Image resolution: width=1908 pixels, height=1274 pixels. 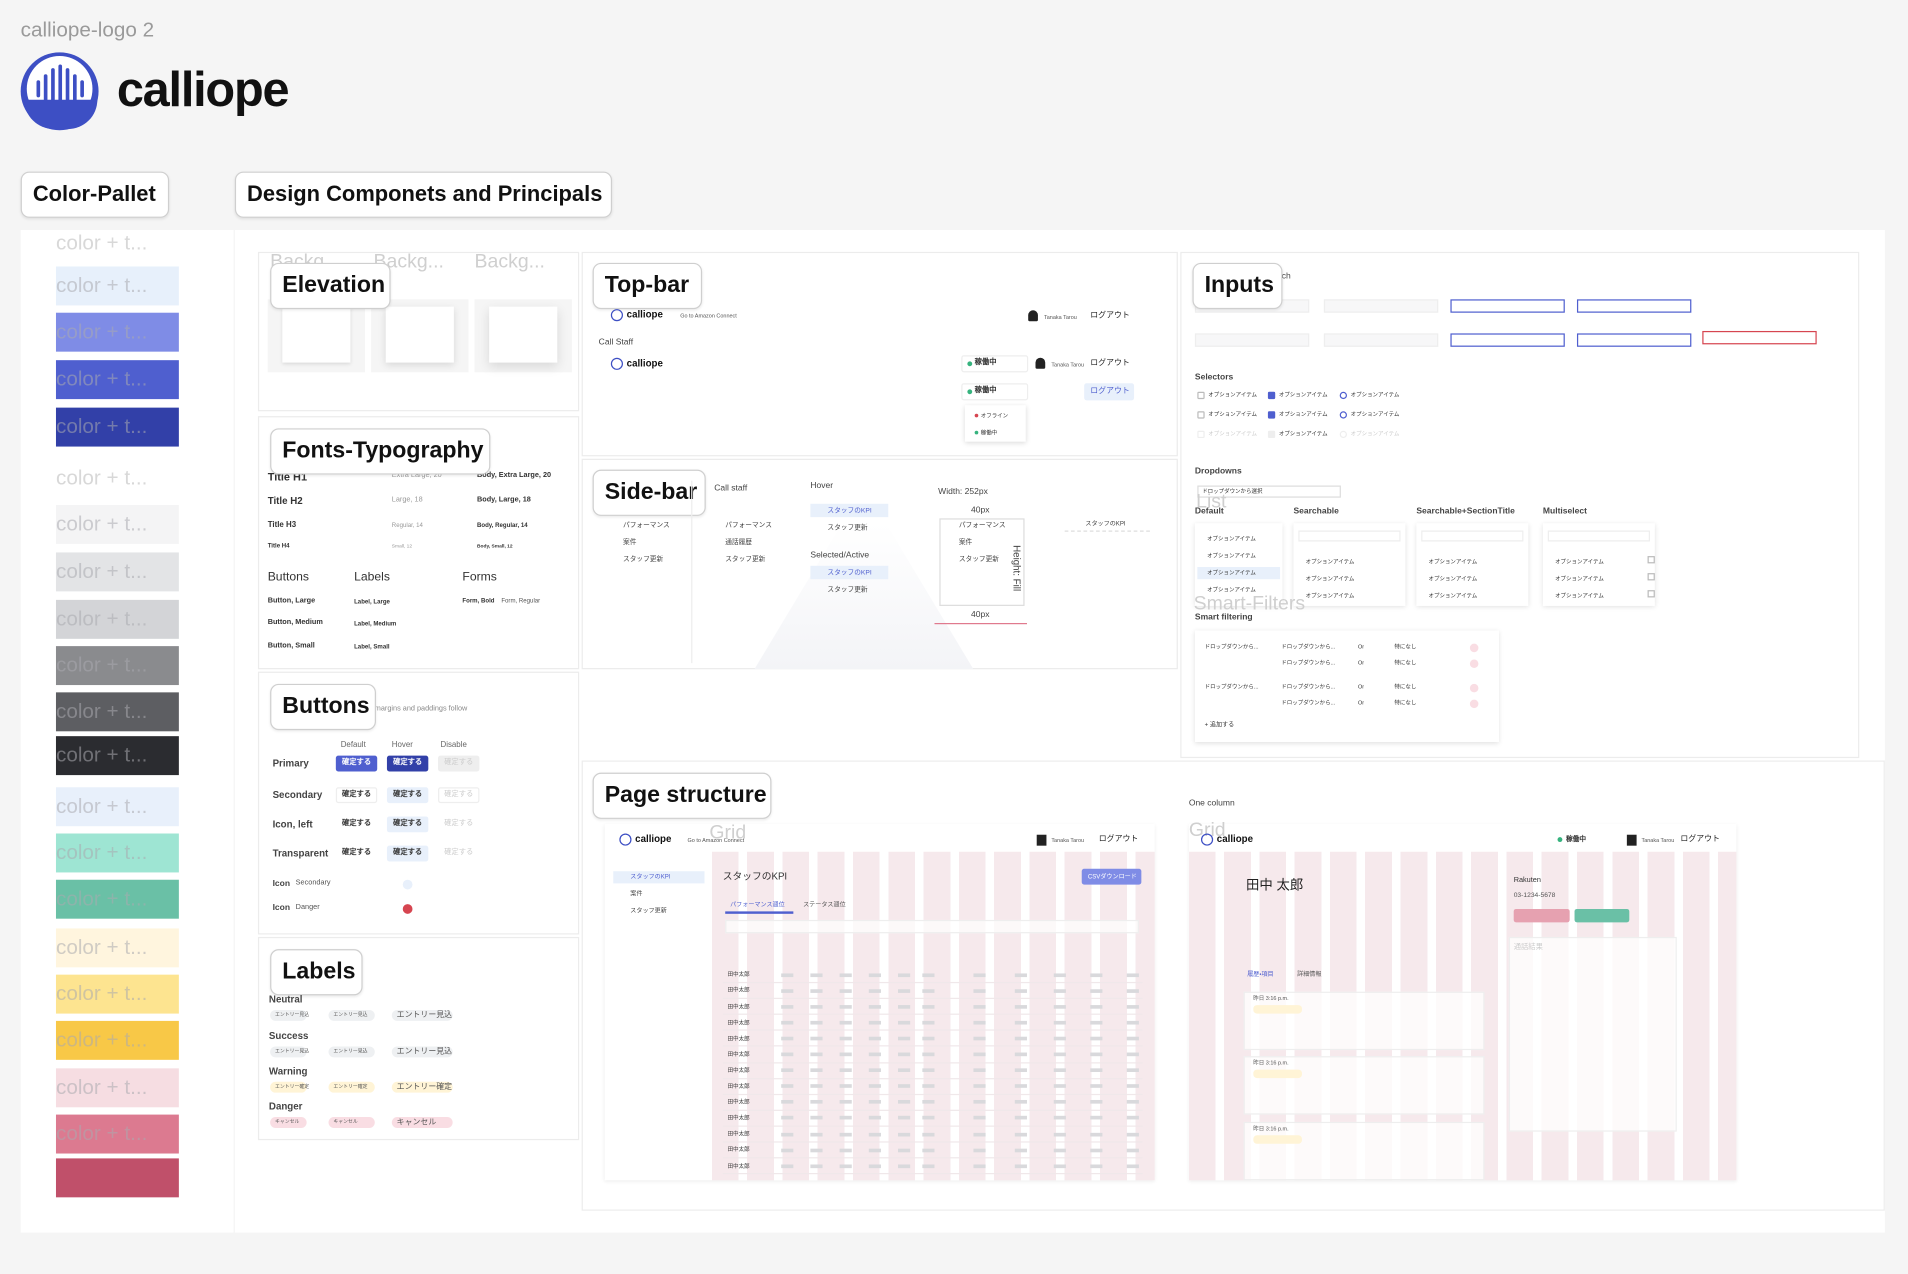 I want to click on table-cell-bar, so click(x=816, y=1006).